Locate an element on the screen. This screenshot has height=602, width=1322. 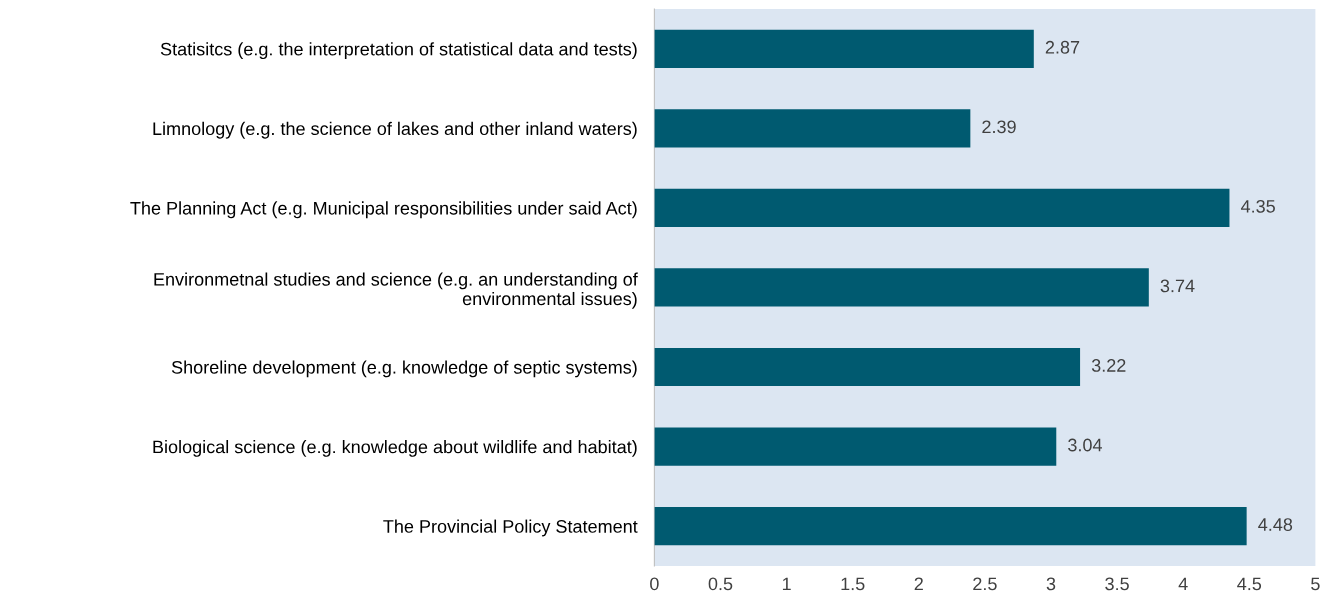
data-label: 4.48 is located at coordinates (1275, 524).